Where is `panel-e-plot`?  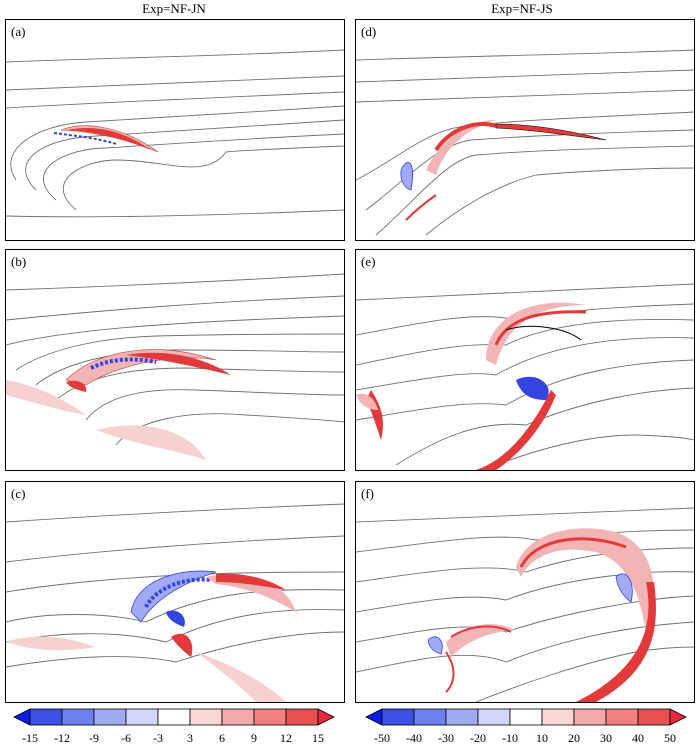 panel-e-plot is located at coordinates (525, 376).